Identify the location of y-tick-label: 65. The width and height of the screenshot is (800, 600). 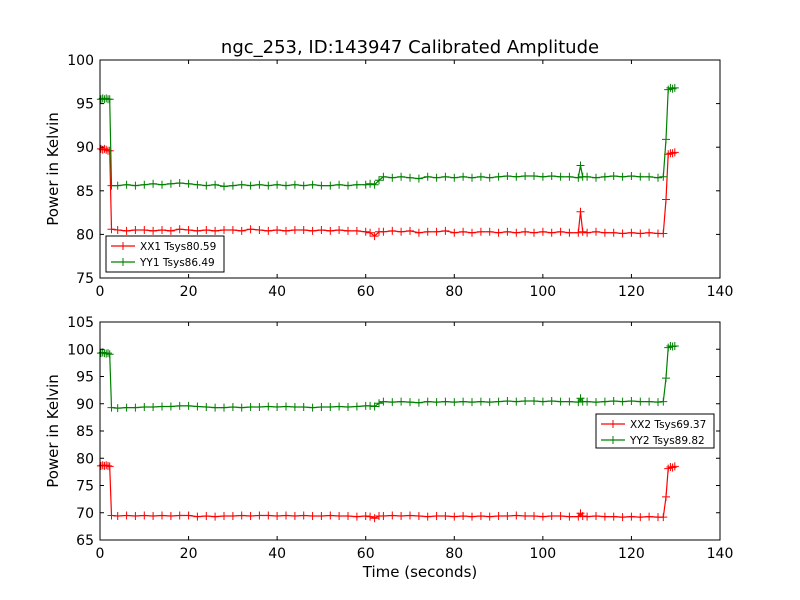
(85, 541).